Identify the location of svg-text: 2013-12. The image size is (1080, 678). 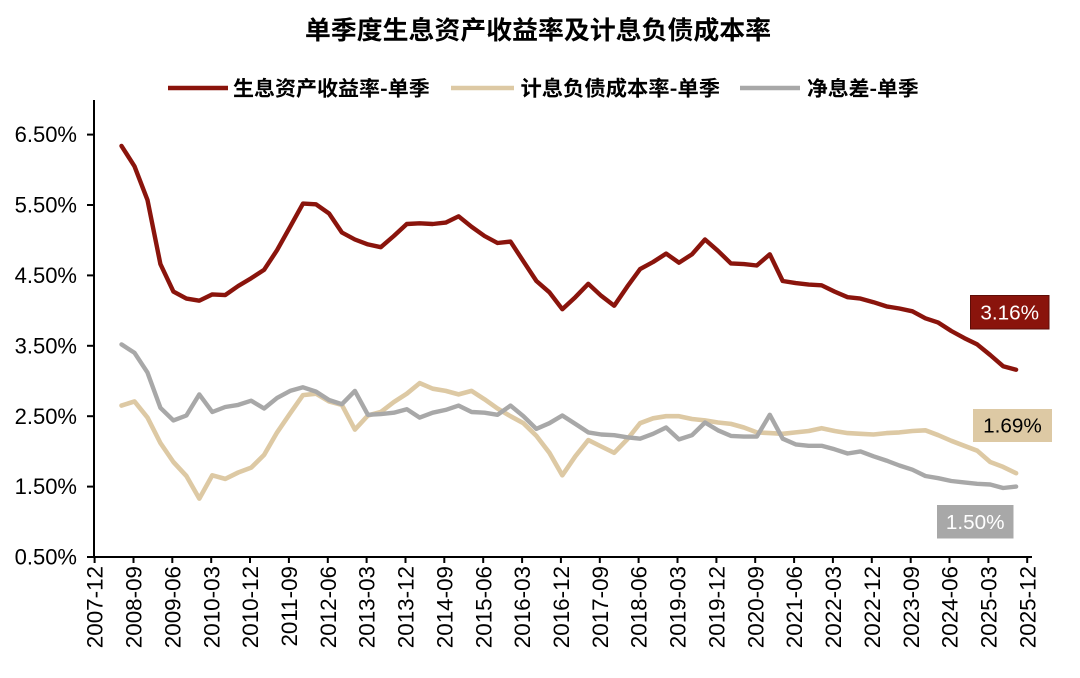
(406, 607).